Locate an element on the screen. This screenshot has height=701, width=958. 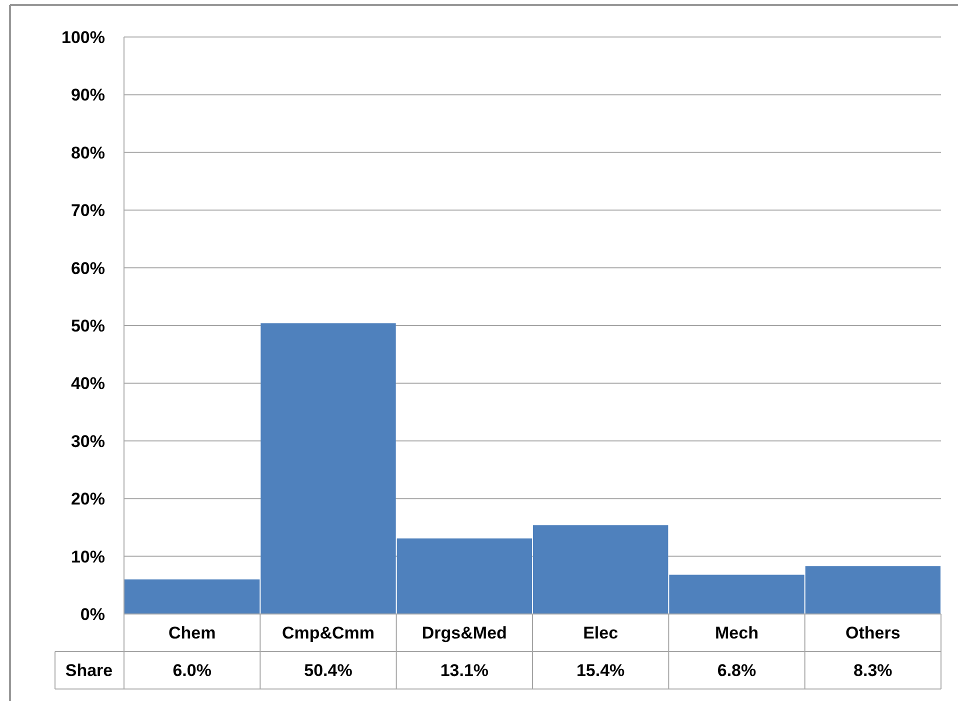
x-tick-label: Chem is located at coordinates (192, 633).